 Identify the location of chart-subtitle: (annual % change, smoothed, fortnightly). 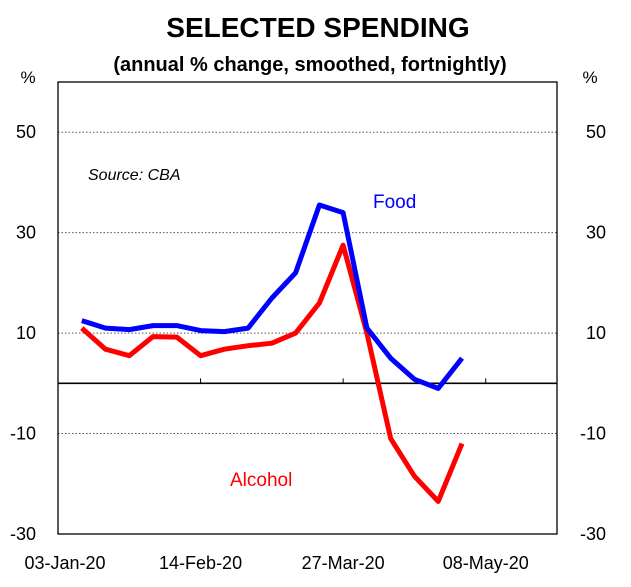
(309, 65).